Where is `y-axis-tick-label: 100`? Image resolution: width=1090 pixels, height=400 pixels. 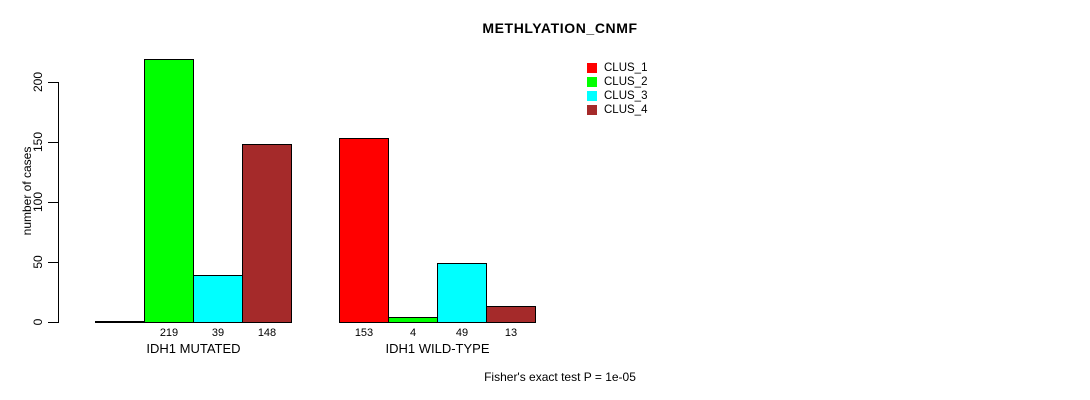
y-axis-tick-label: 100 is located at coordinates (38, 202).